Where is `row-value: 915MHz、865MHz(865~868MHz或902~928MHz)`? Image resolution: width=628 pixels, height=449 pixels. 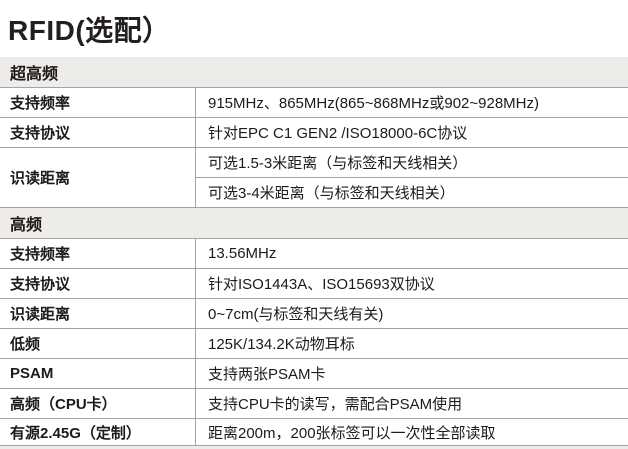
row-value: 915MHz、865MHz(865~868MHz或902~928MHz) is located at coordinates (373, 103).